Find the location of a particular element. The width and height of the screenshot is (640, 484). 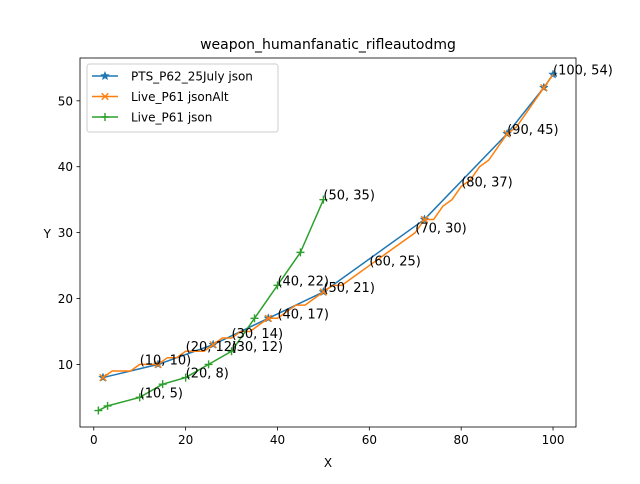

y-tick-label-4: 50 is located at coordinates (65, 101).